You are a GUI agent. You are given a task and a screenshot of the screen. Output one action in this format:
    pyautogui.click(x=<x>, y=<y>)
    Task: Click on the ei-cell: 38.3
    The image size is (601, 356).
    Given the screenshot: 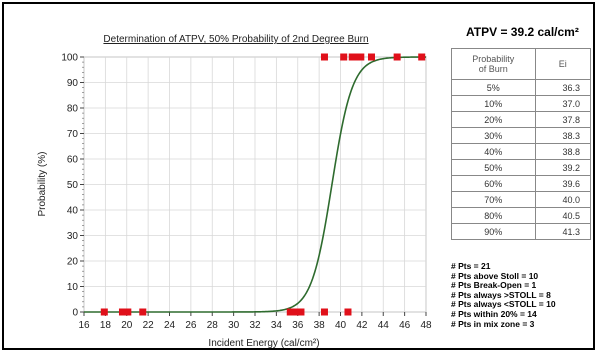 What is the action you would take?
    pyautogui.click(x=563, y=135)
    